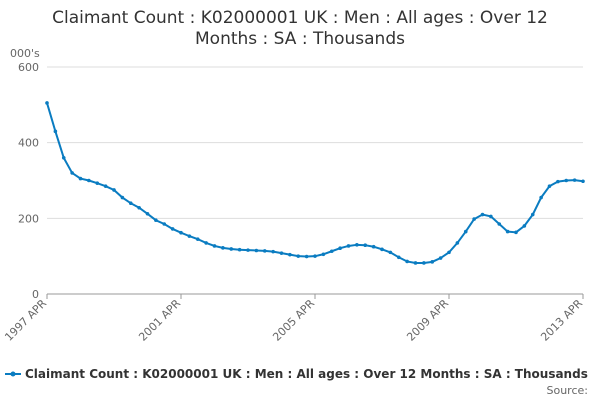 The width and height of the screenshot is (600, 400). Describe the element at coordinates (561, 320) in the screenshot. I see `x-tick-label: 2013 APR` at that location.